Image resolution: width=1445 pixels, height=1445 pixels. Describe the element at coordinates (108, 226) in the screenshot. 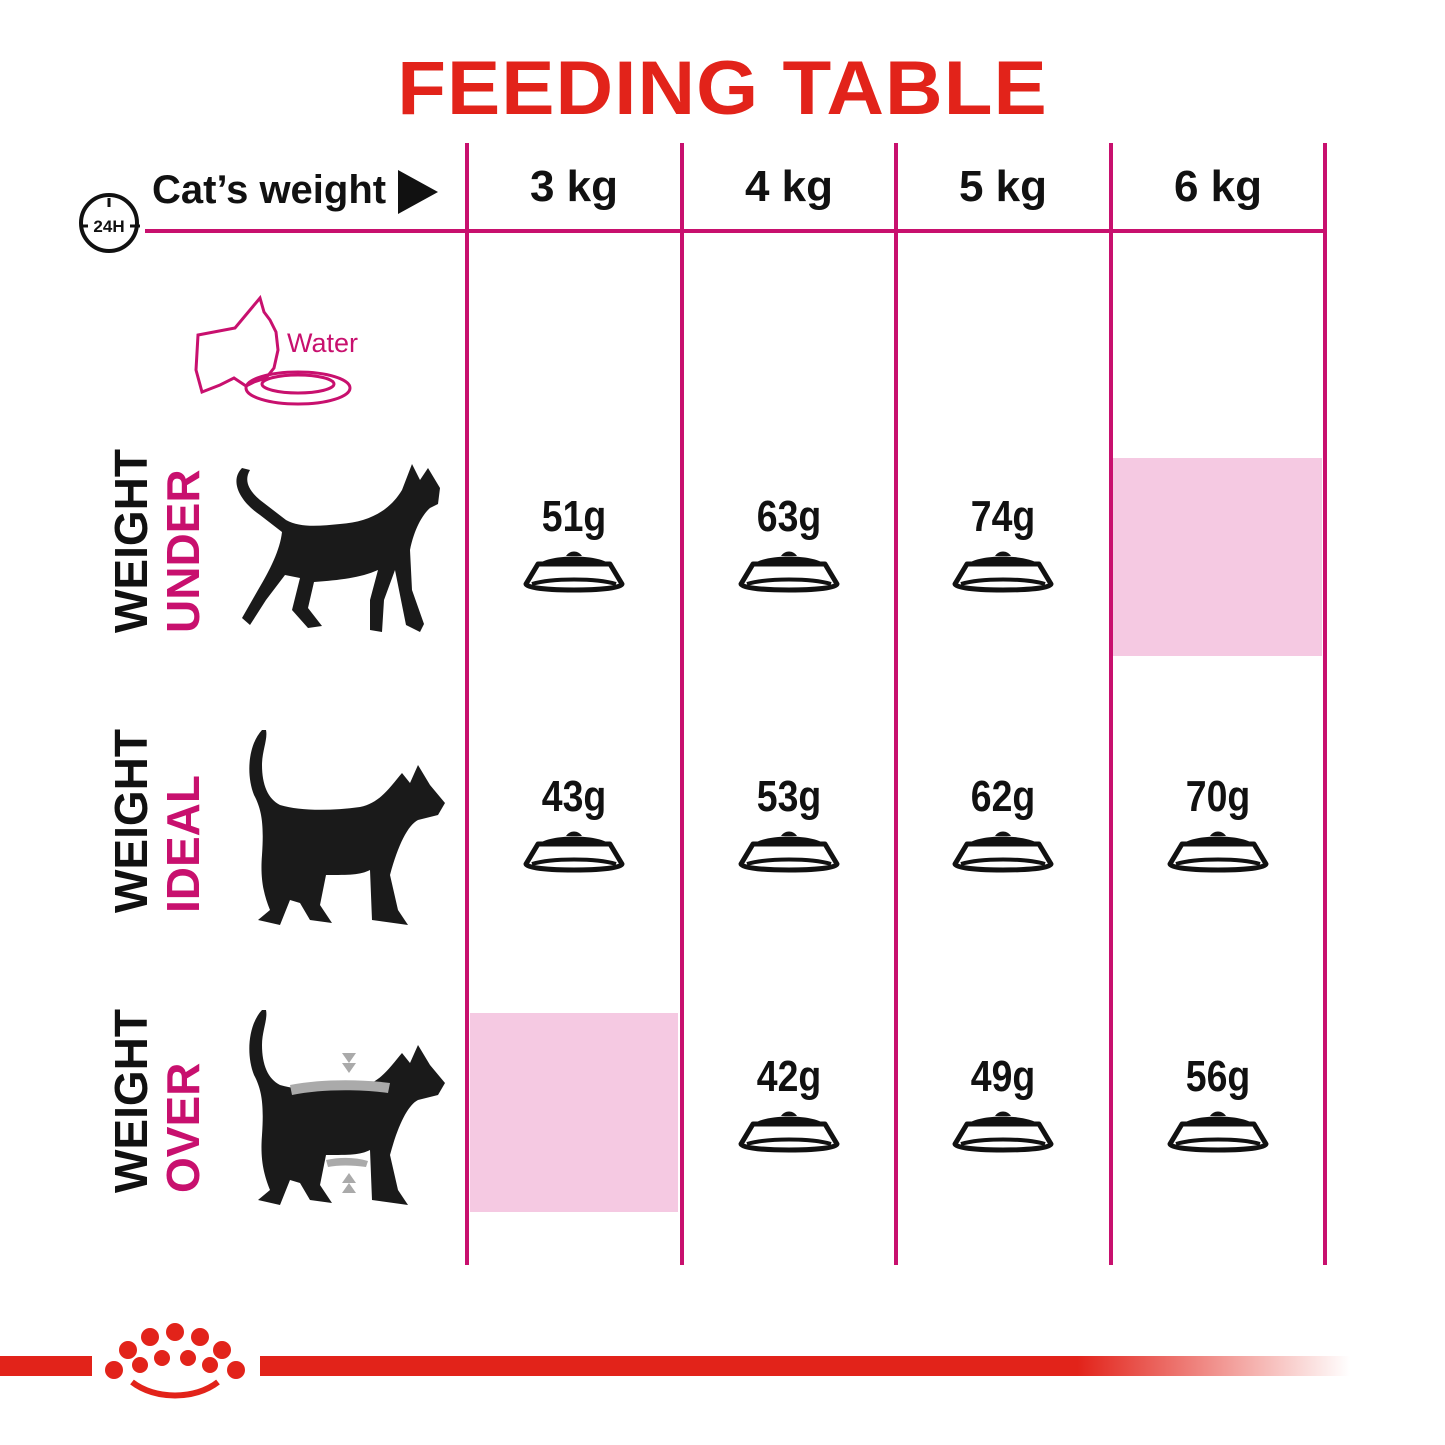

I see `clock-label: 24H` at that location.